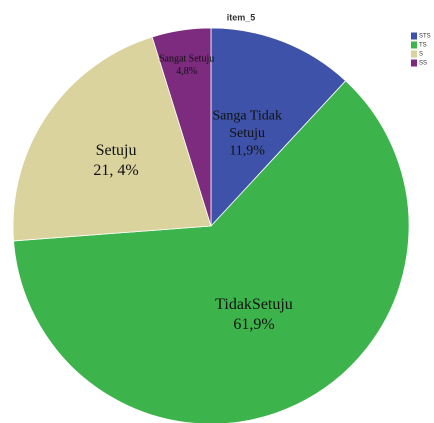 Image resolution: width=434 pixels, height=423 pixels. What do you see at coordinates (241, 17) in the screenshot?
I see `chart-title: item_5` at bounding box center [241, 17].